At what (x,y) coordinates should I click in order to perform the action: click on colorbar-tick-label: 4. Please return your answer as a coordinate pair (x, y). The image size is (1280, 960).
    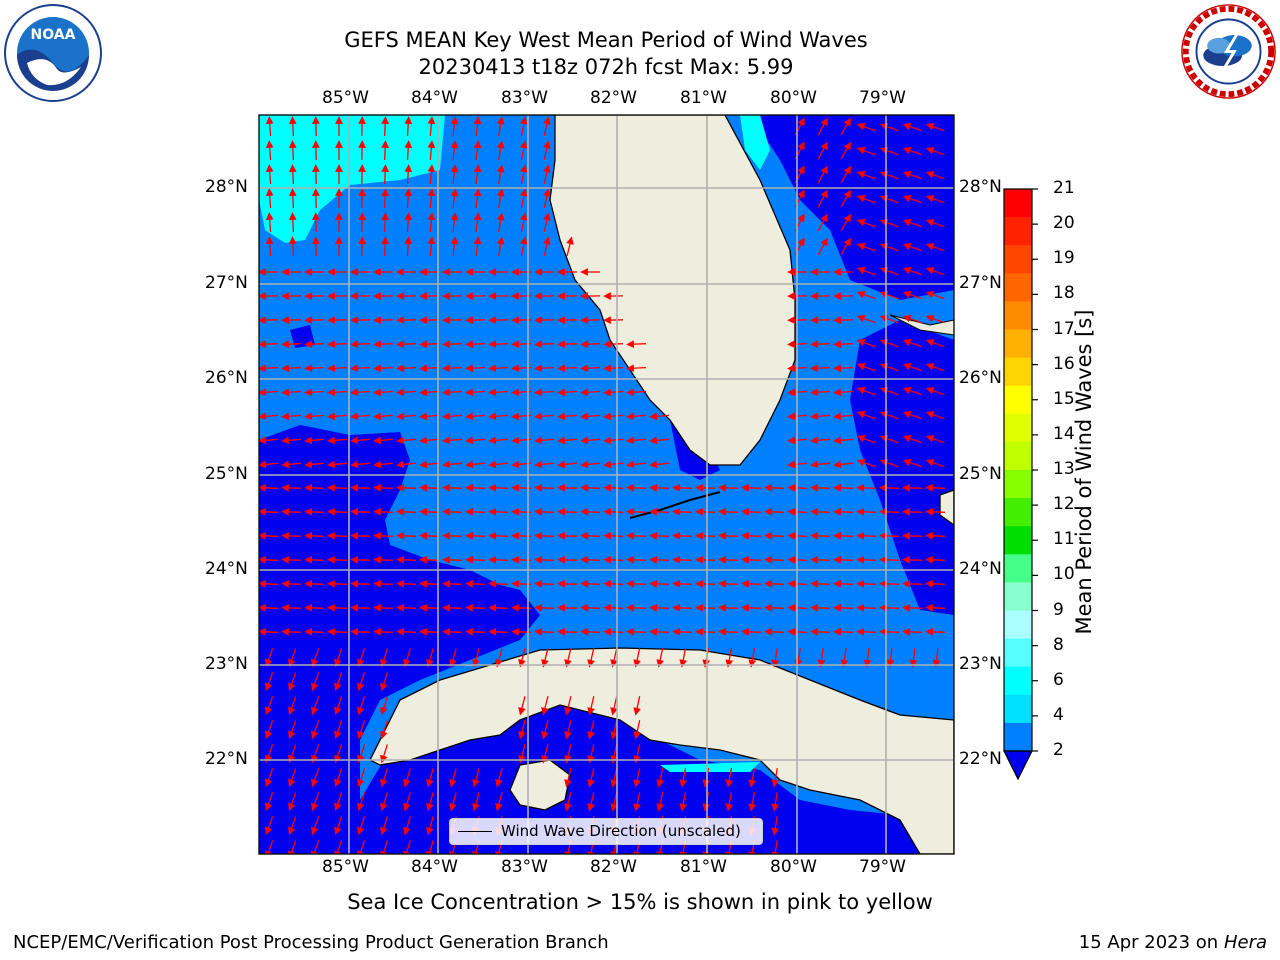
    Looking at the image, I should click on (1058, 714).